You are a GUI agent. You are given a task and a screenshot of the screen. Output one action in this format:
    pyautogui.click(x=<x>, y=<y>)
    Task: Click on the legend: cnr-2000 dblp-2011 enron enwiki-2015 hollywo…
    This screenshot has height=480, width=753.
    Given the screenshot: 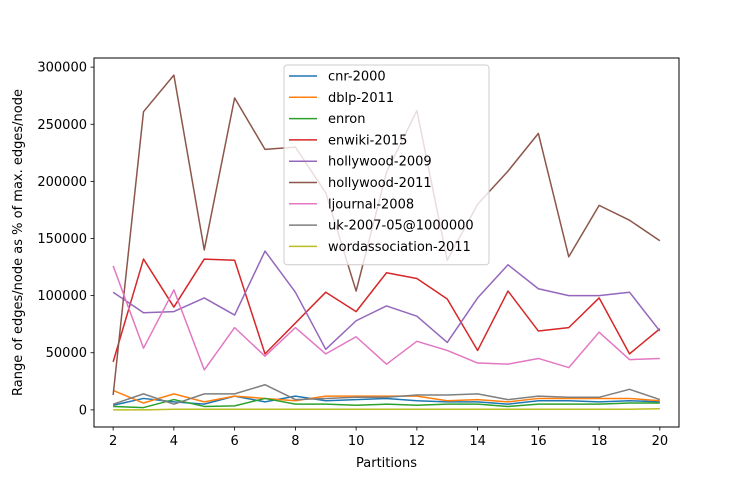 What is the action you would take?
    pyautogui.click(x=386, y=165)
    